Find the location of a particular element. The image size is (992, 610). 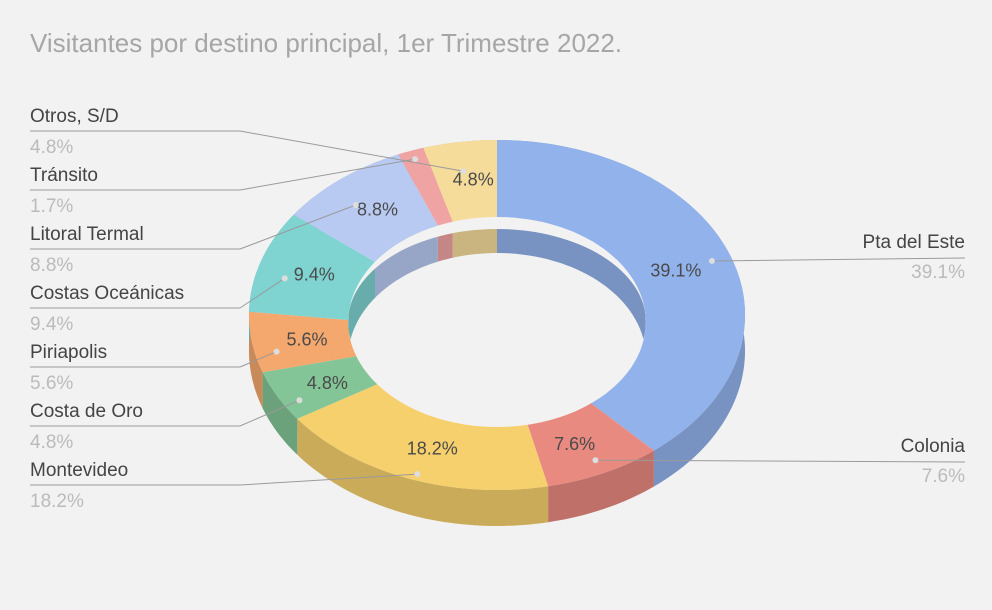

legend-name: Colonia is located at coordinates (933, 446).